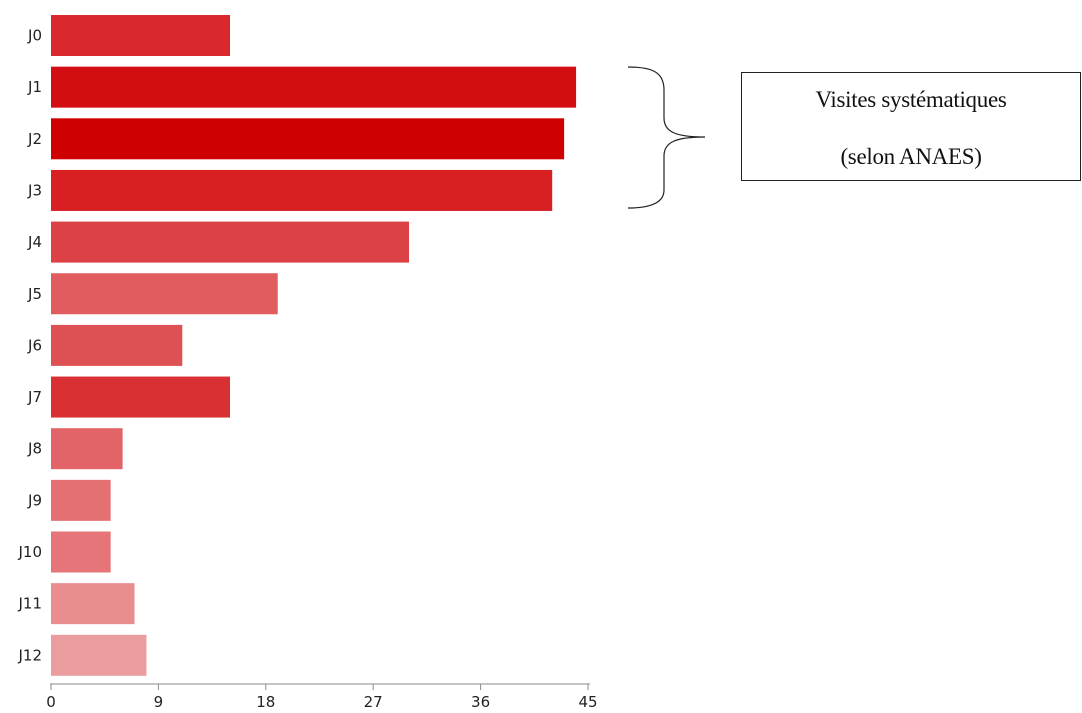 This screenshot has height=713, width=1082. I want to click on bar-j0, so click(140, 35).